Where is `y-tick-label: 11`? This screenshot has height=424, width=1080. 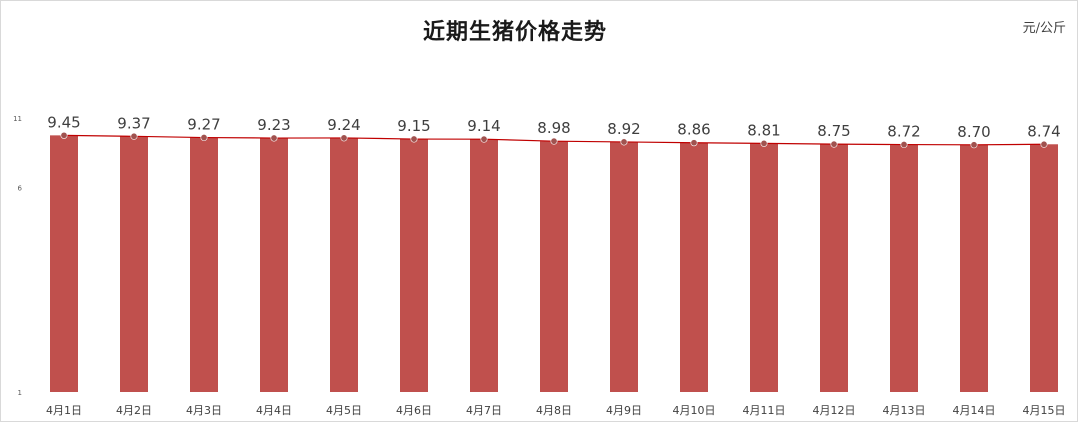
y-tick-label: 11 is located at coordinates (17, 119).